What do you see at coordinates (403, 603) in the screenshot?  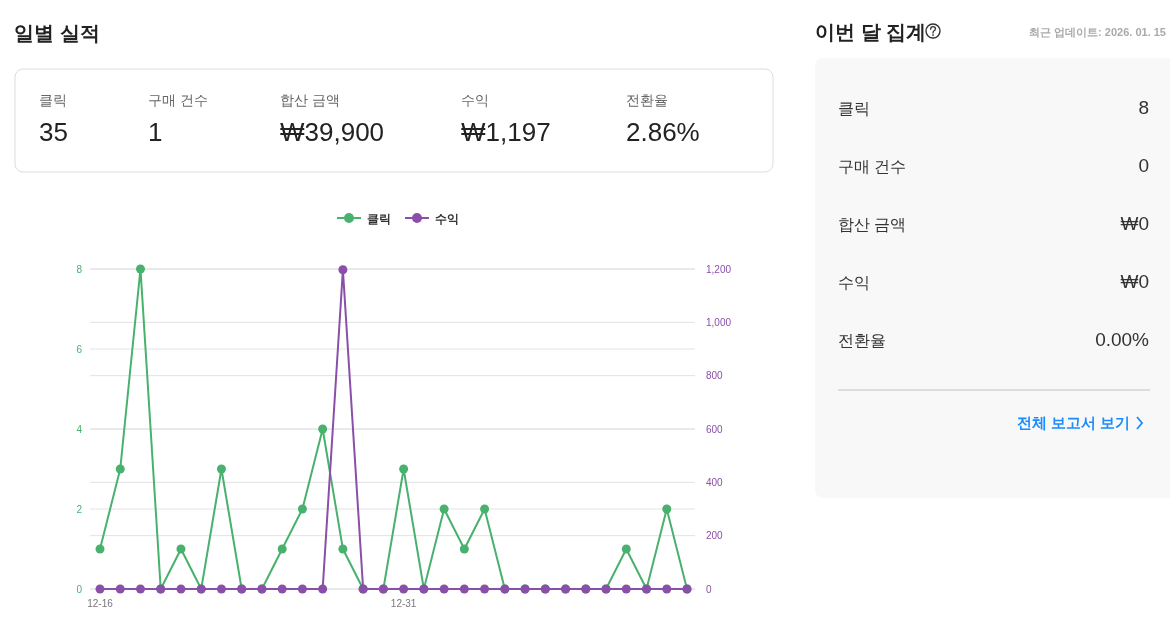 I see `x-tick-label: 12-31` at bounding box center [403, 603].